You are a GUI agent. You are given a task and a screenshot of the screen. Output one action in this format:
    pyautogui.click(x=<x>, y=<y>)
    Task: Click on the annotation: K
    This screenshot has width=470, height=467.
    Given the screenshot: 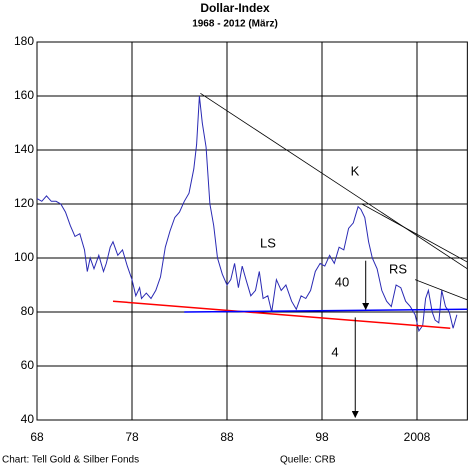 What is the action you would take?
    pyautogui.click(x=355, y=170)
    